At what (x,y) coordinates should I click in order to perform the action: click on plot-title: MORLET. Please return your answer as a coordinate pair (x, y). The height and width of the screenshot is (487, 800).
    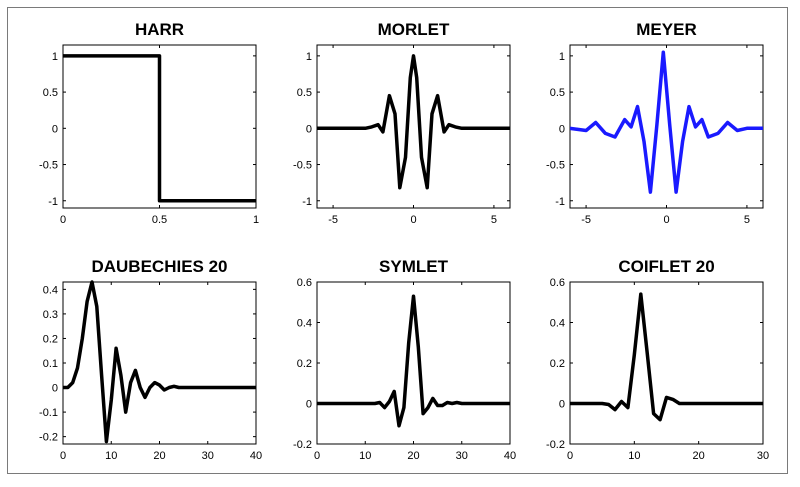
    Looking at the image, I should click on (414, 29).